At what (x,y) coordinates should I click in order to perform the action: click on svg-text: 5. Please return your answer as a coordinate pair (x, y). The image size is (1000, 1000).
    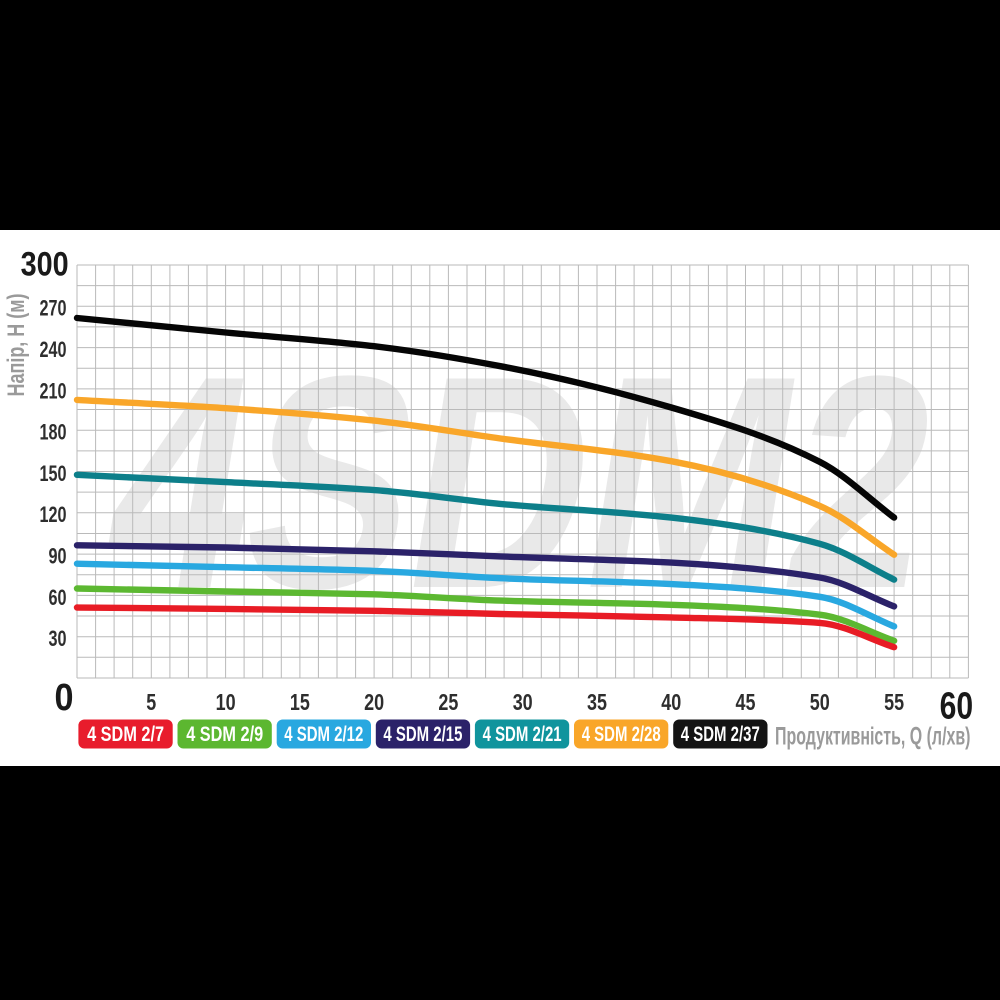
    Looking at the image, I should click on (151, 702).